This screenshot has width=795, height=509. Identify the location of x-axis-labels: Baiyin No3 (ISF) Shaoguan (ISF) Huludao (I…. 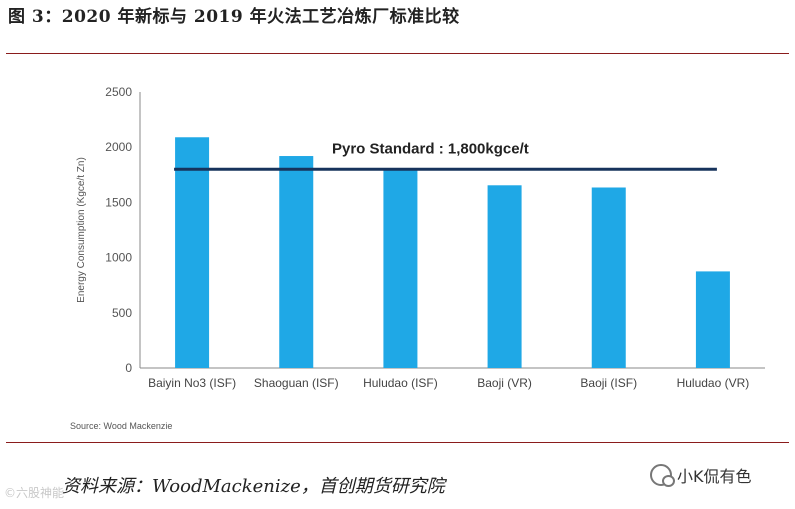
(448, 383).